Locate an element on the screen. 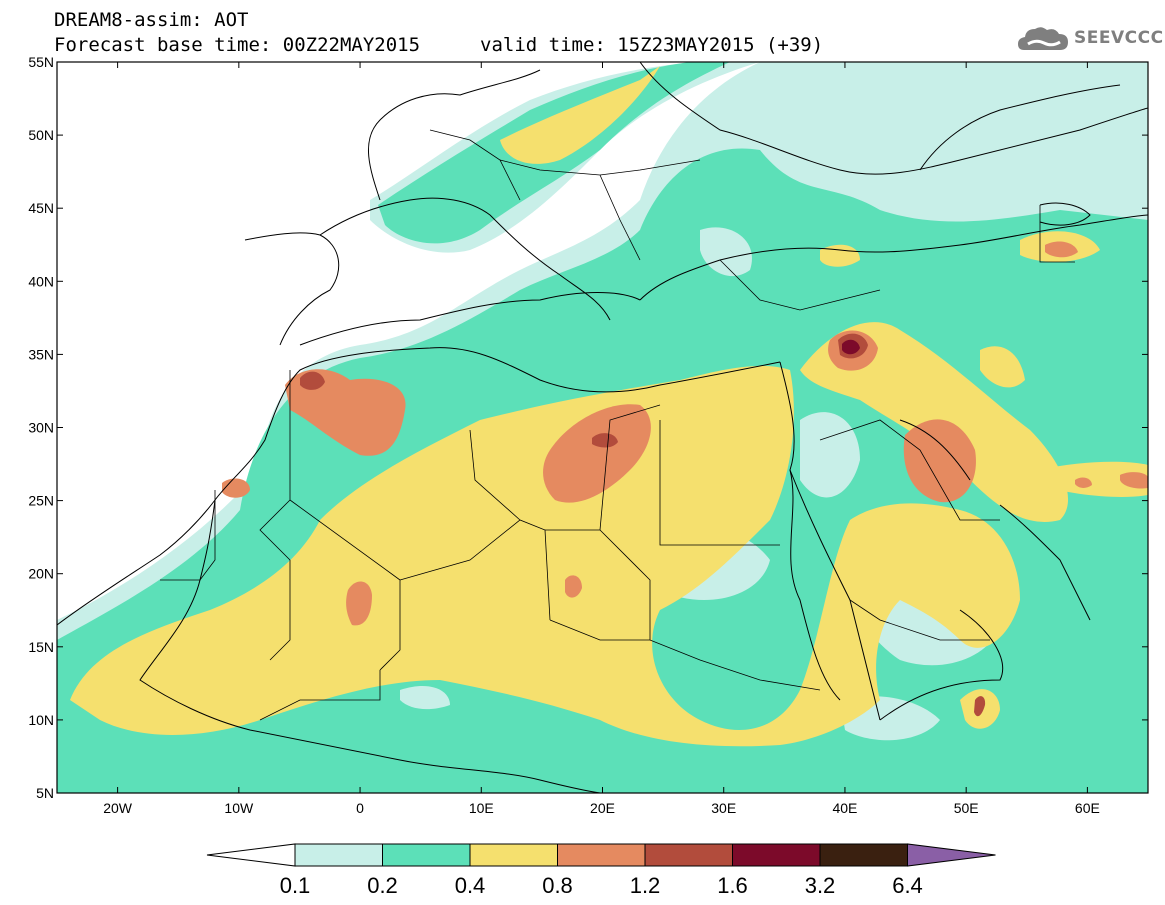 Image resolution: width=1165 pixels, height=905 pixels. colorbar-label: 6.4 is located at coordinates (907, 885).